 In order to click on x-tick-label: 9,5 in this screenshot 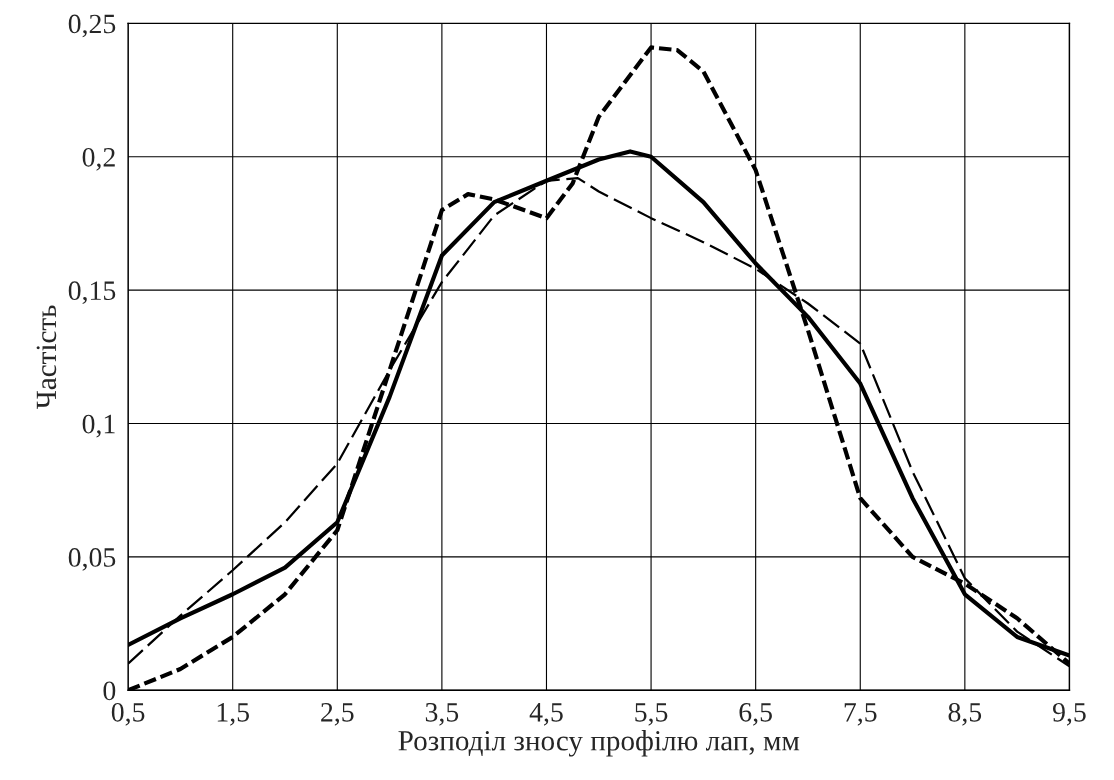, I will do `click(1069, 714)`.